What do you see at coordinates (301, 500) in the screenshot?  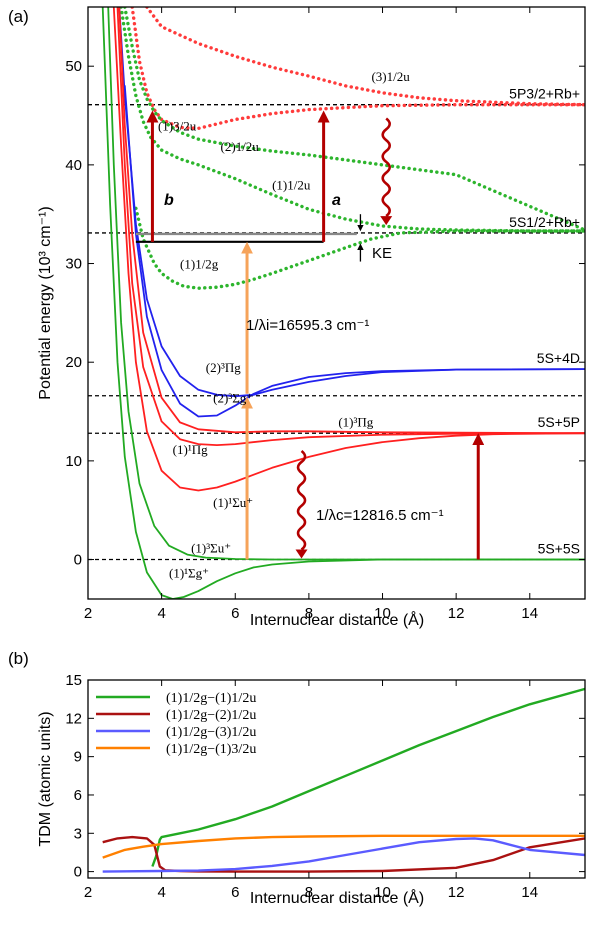 I see `wavy-arrow-lower` at bounding box center [301, 500].